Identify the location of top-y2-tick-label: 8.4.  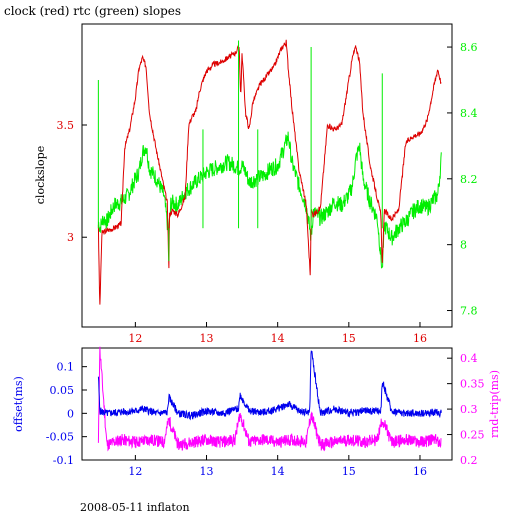
(469, 113).